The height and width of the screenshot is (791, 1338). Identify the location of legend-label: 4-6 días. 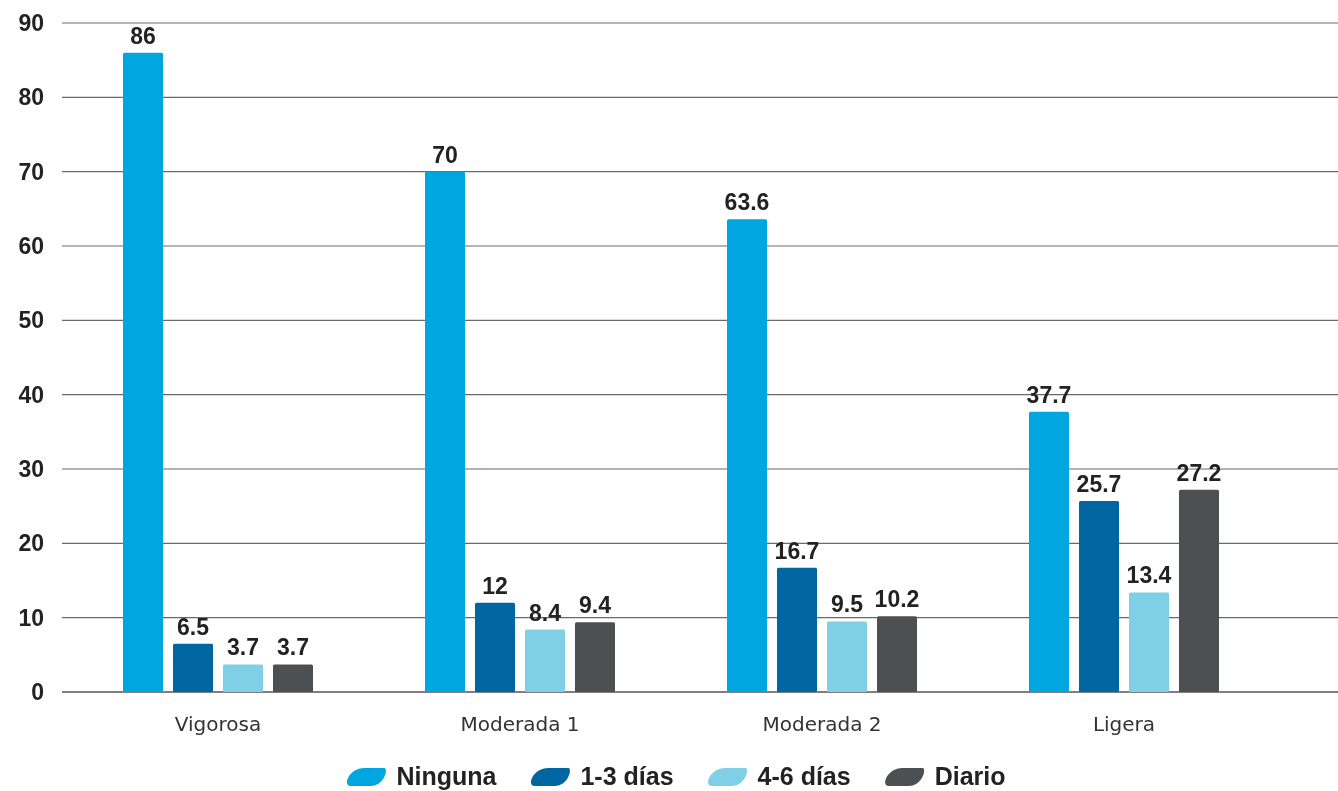
(804, 775).